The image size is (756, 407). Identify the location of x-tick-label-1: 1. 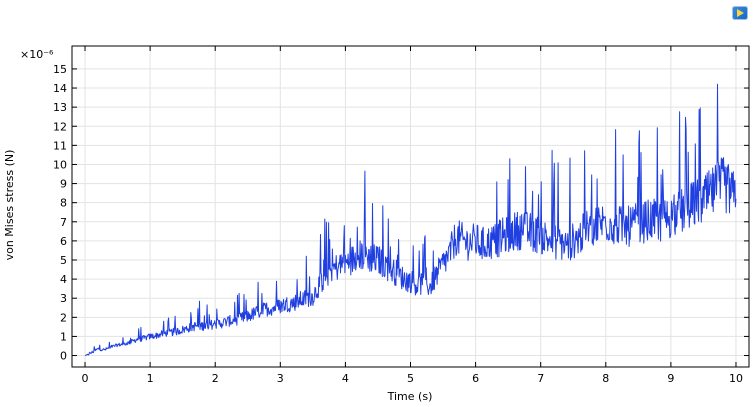
(150, 378).